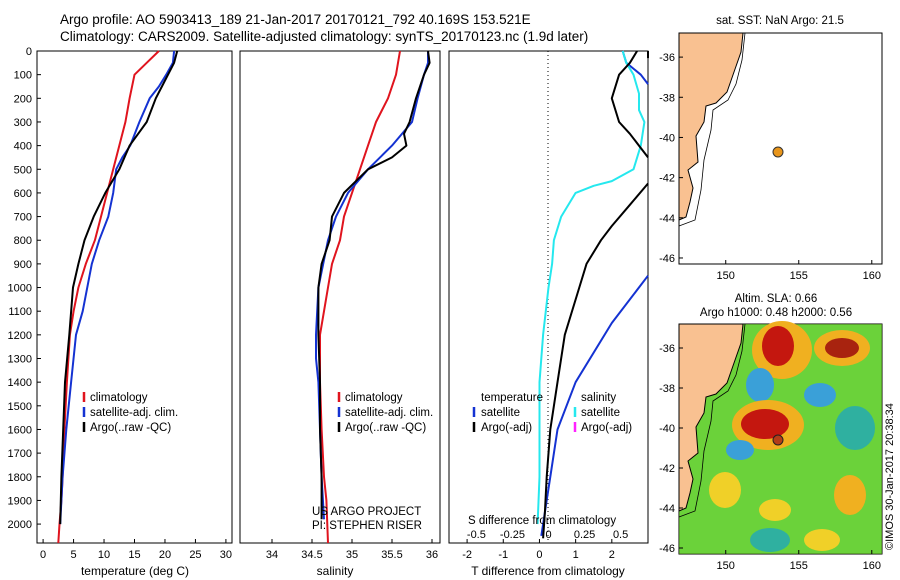 This screenshot has height=580, width=900. I want to click on x-tick-label: 34, so click(272, 555).